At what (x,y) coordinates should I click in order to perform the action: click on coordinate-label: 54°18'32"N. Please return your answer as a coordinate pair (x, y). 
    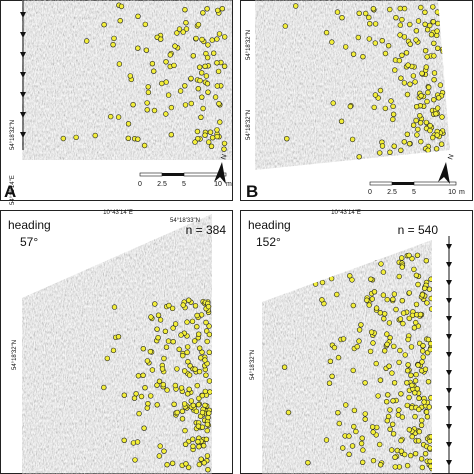
    Looking at the image, I should click on (13, 135).